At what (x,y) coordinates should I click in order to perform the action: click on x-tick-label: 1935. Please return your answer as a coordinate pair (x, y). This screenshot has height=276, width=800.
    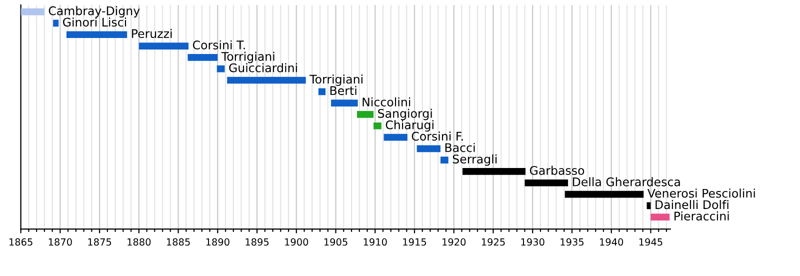
    Looking at the image, I should click on (572, 242).